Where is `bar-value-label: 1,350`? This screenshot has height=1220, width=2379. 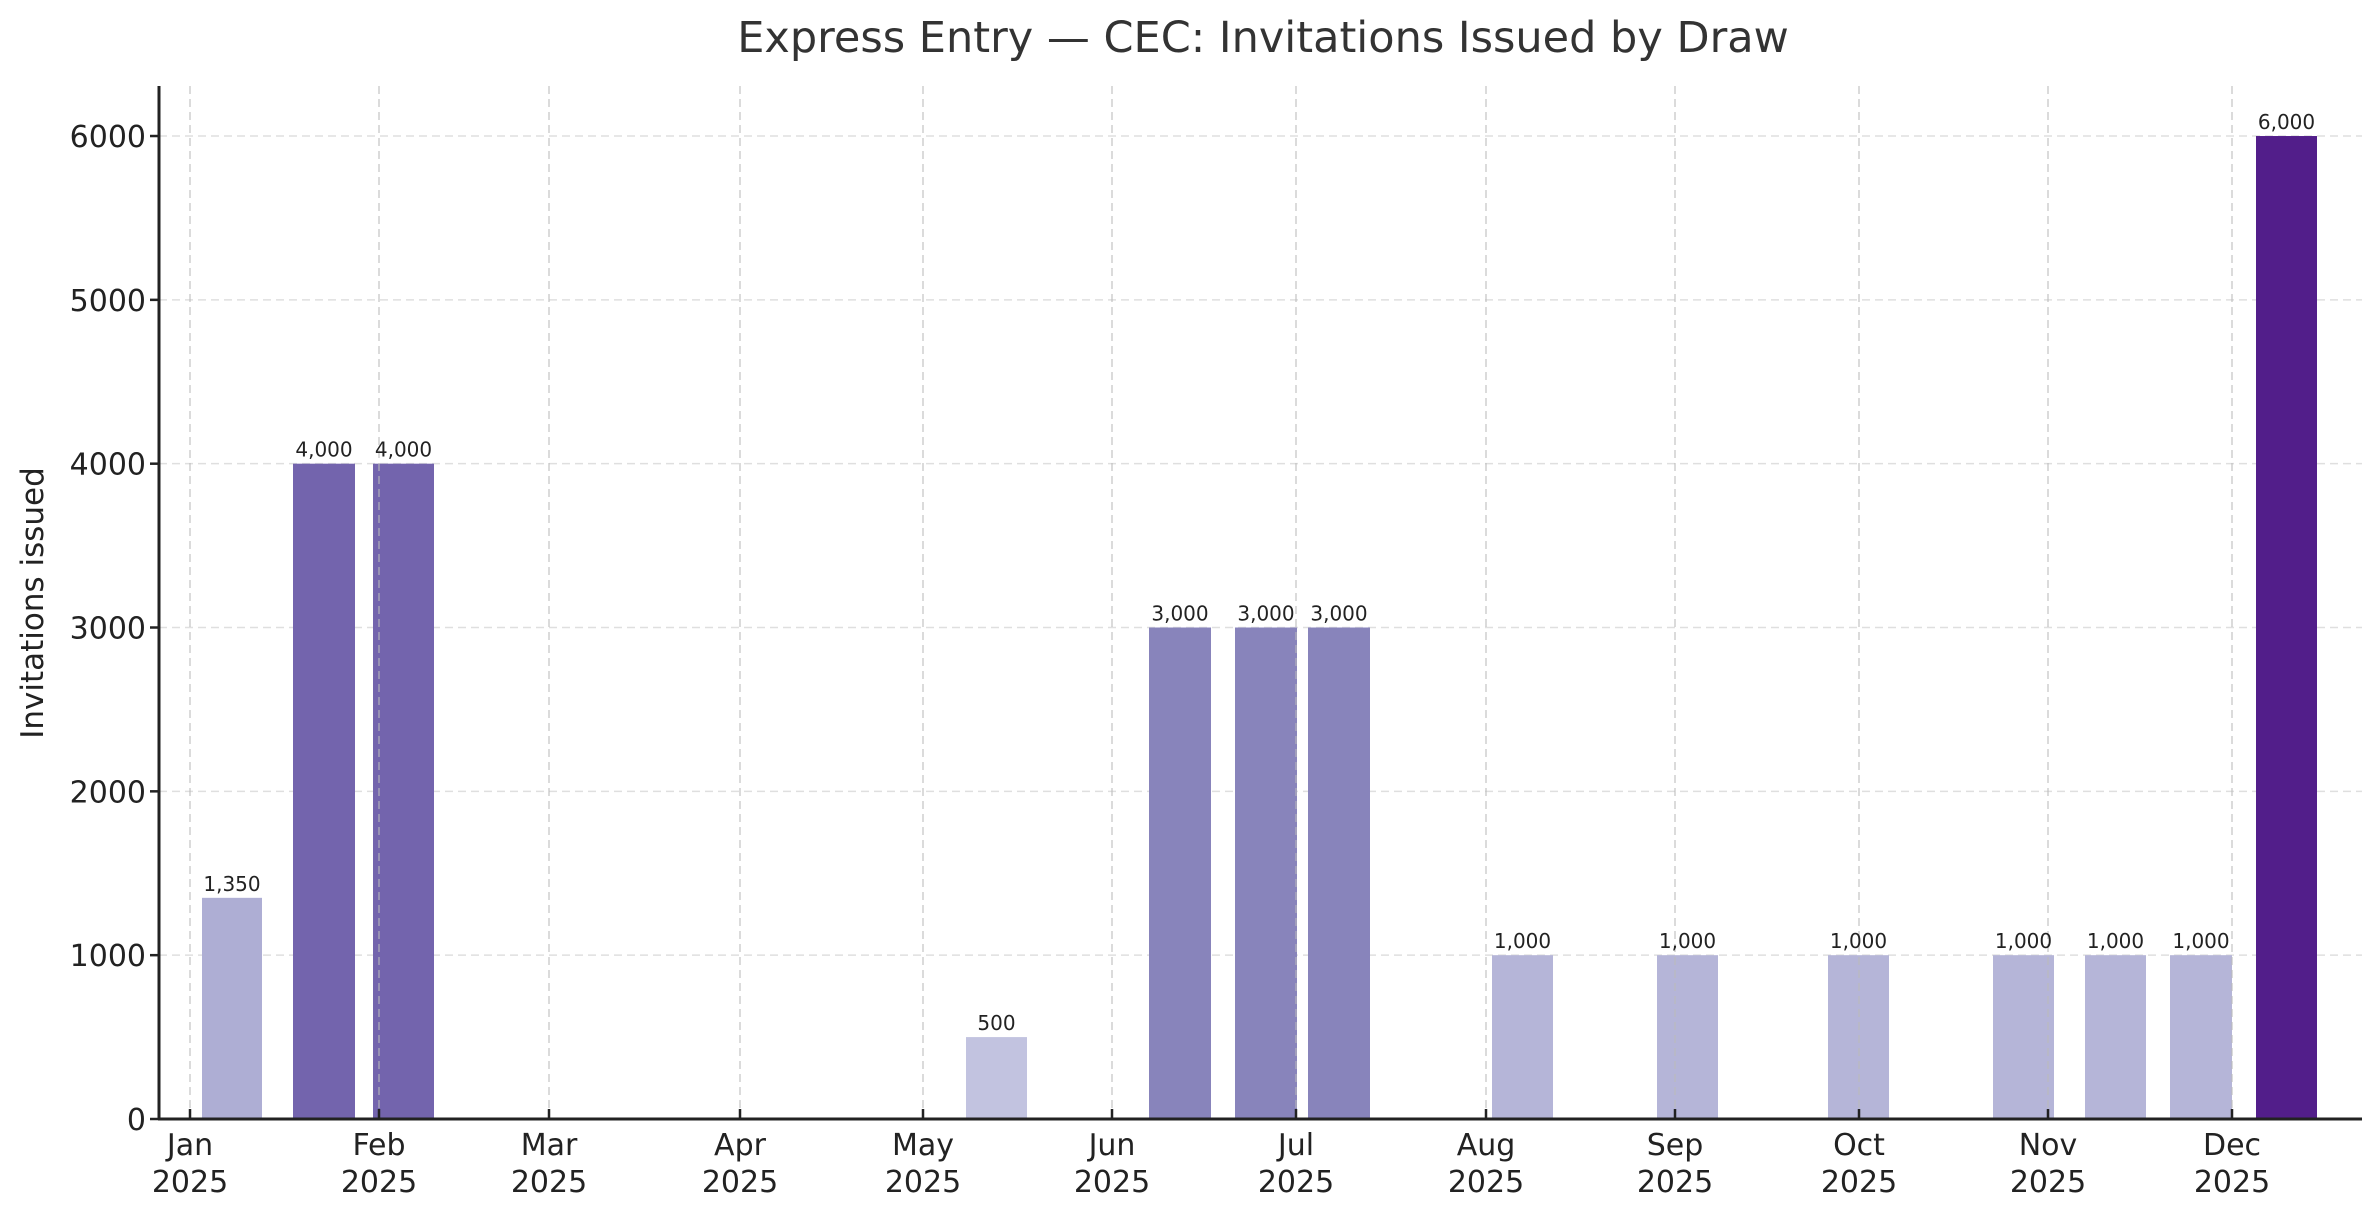
bar-value-label: 1,350 is located at coordinates (231, 884).